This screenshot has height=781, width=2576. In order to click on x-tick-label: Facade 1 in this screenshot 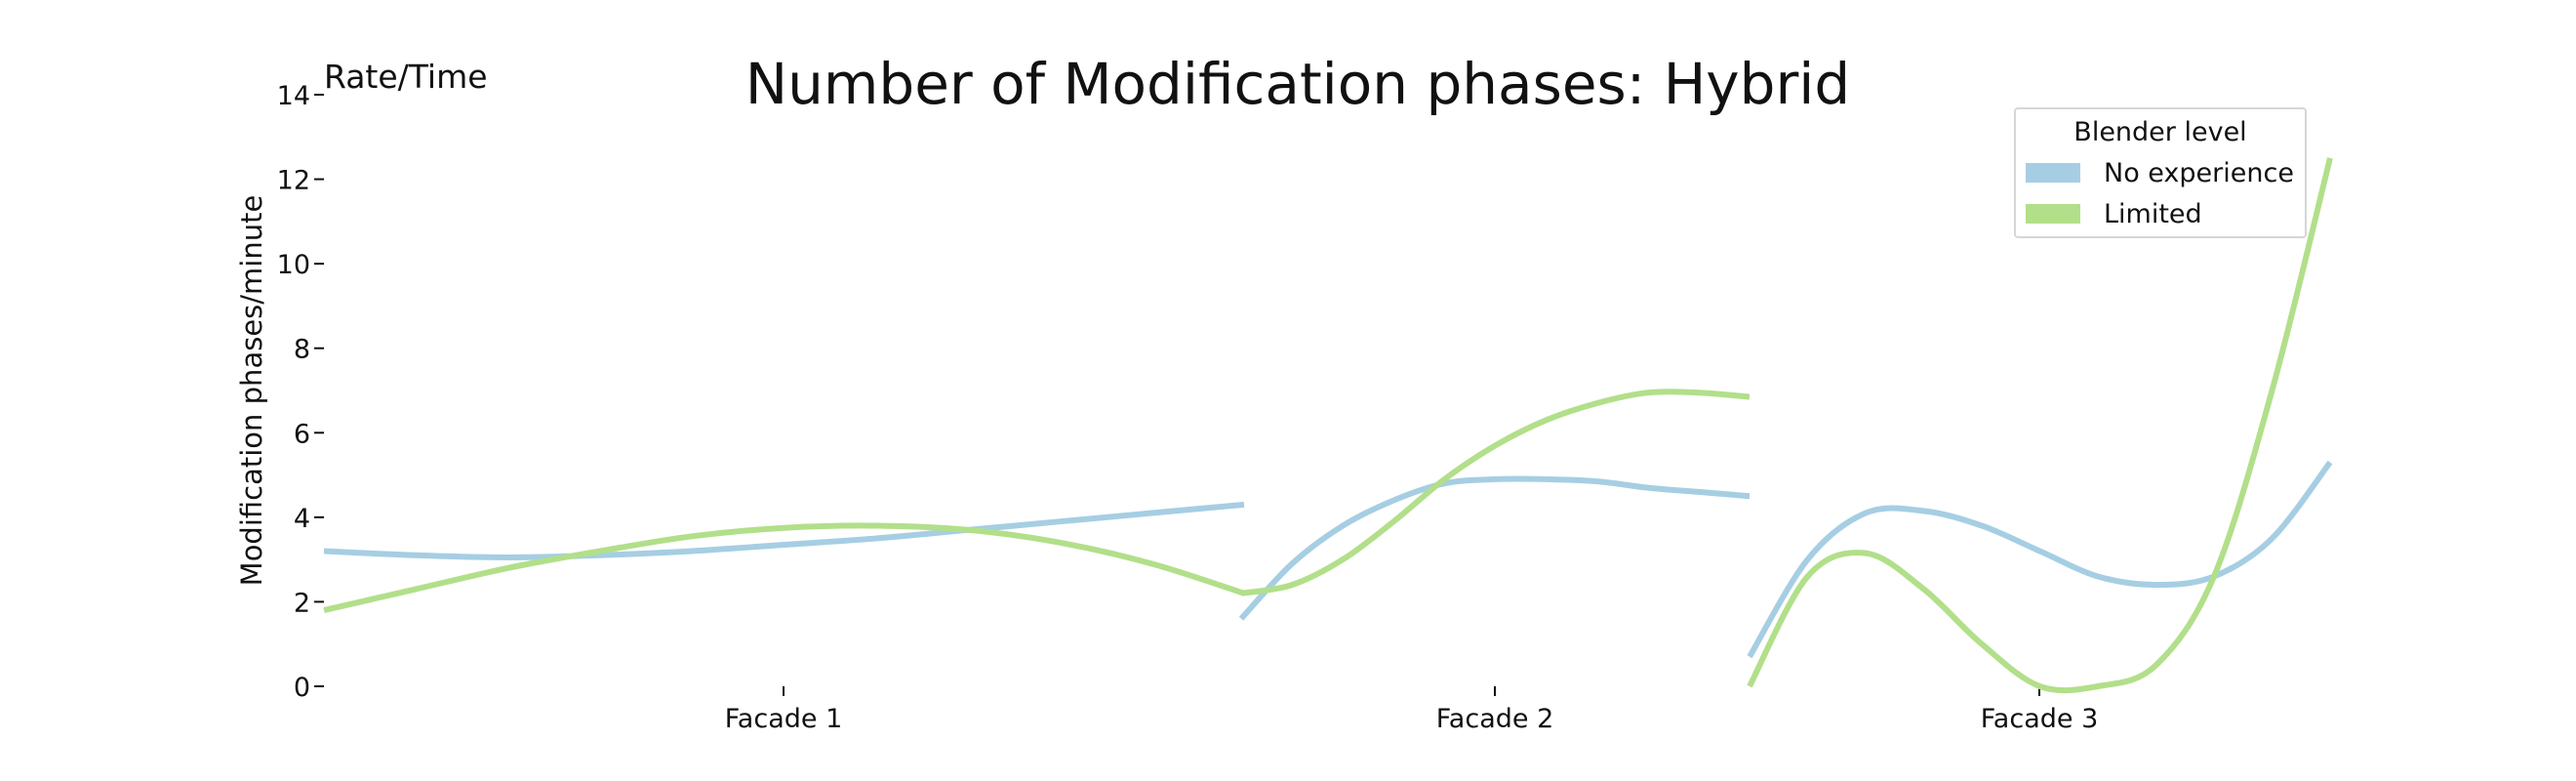, I will do `click(784, 719)`.